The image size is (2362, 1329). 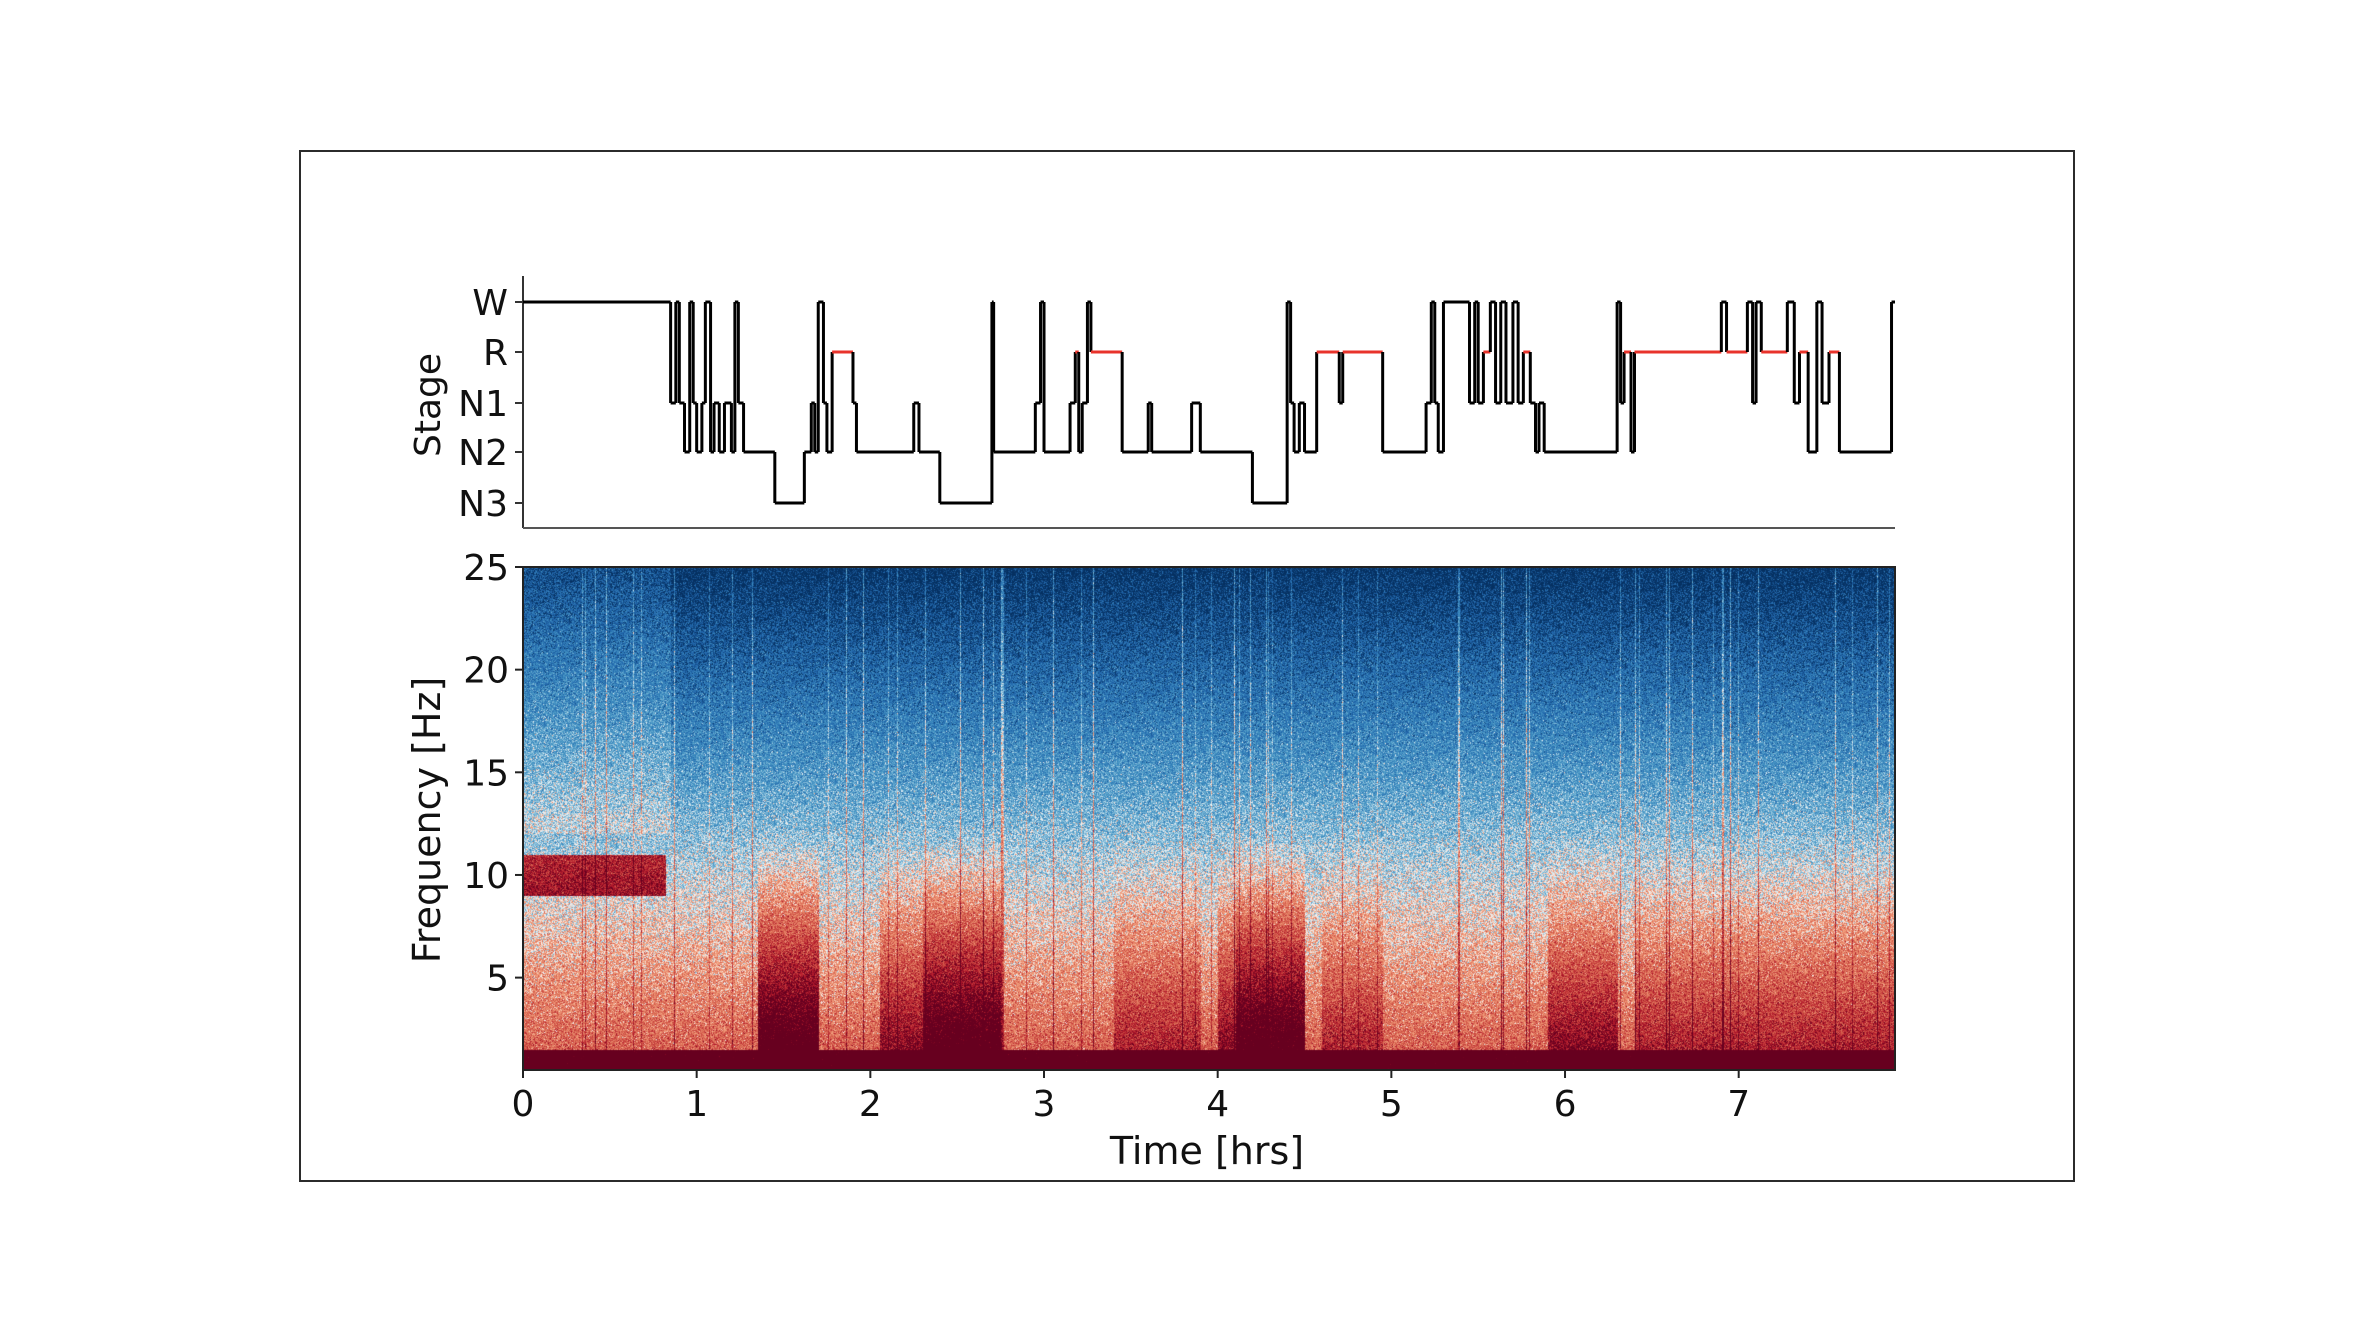 What do you see at coordinates (495, 353) in the screenshot?
I see `hypnogram-tick-label-r: R` at bounding box center [495, 353].